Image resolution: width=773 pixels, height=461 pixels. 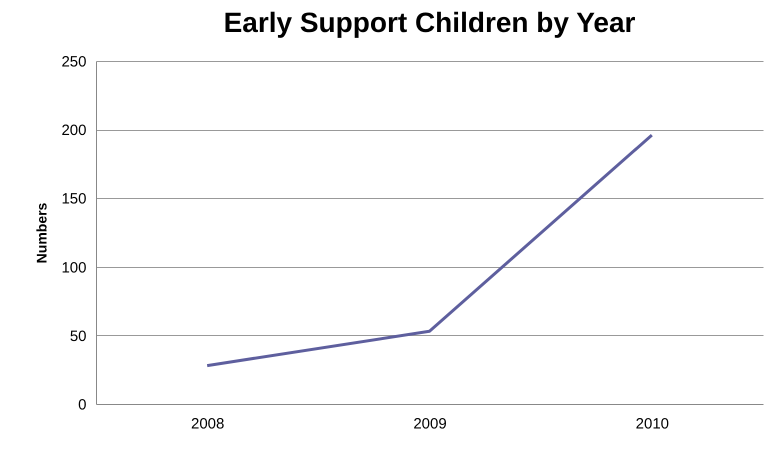 What do you see at coordinates (73, 62) in the screenshot?
I see `y-tick-label: 250` at bounding box center [73, 62].